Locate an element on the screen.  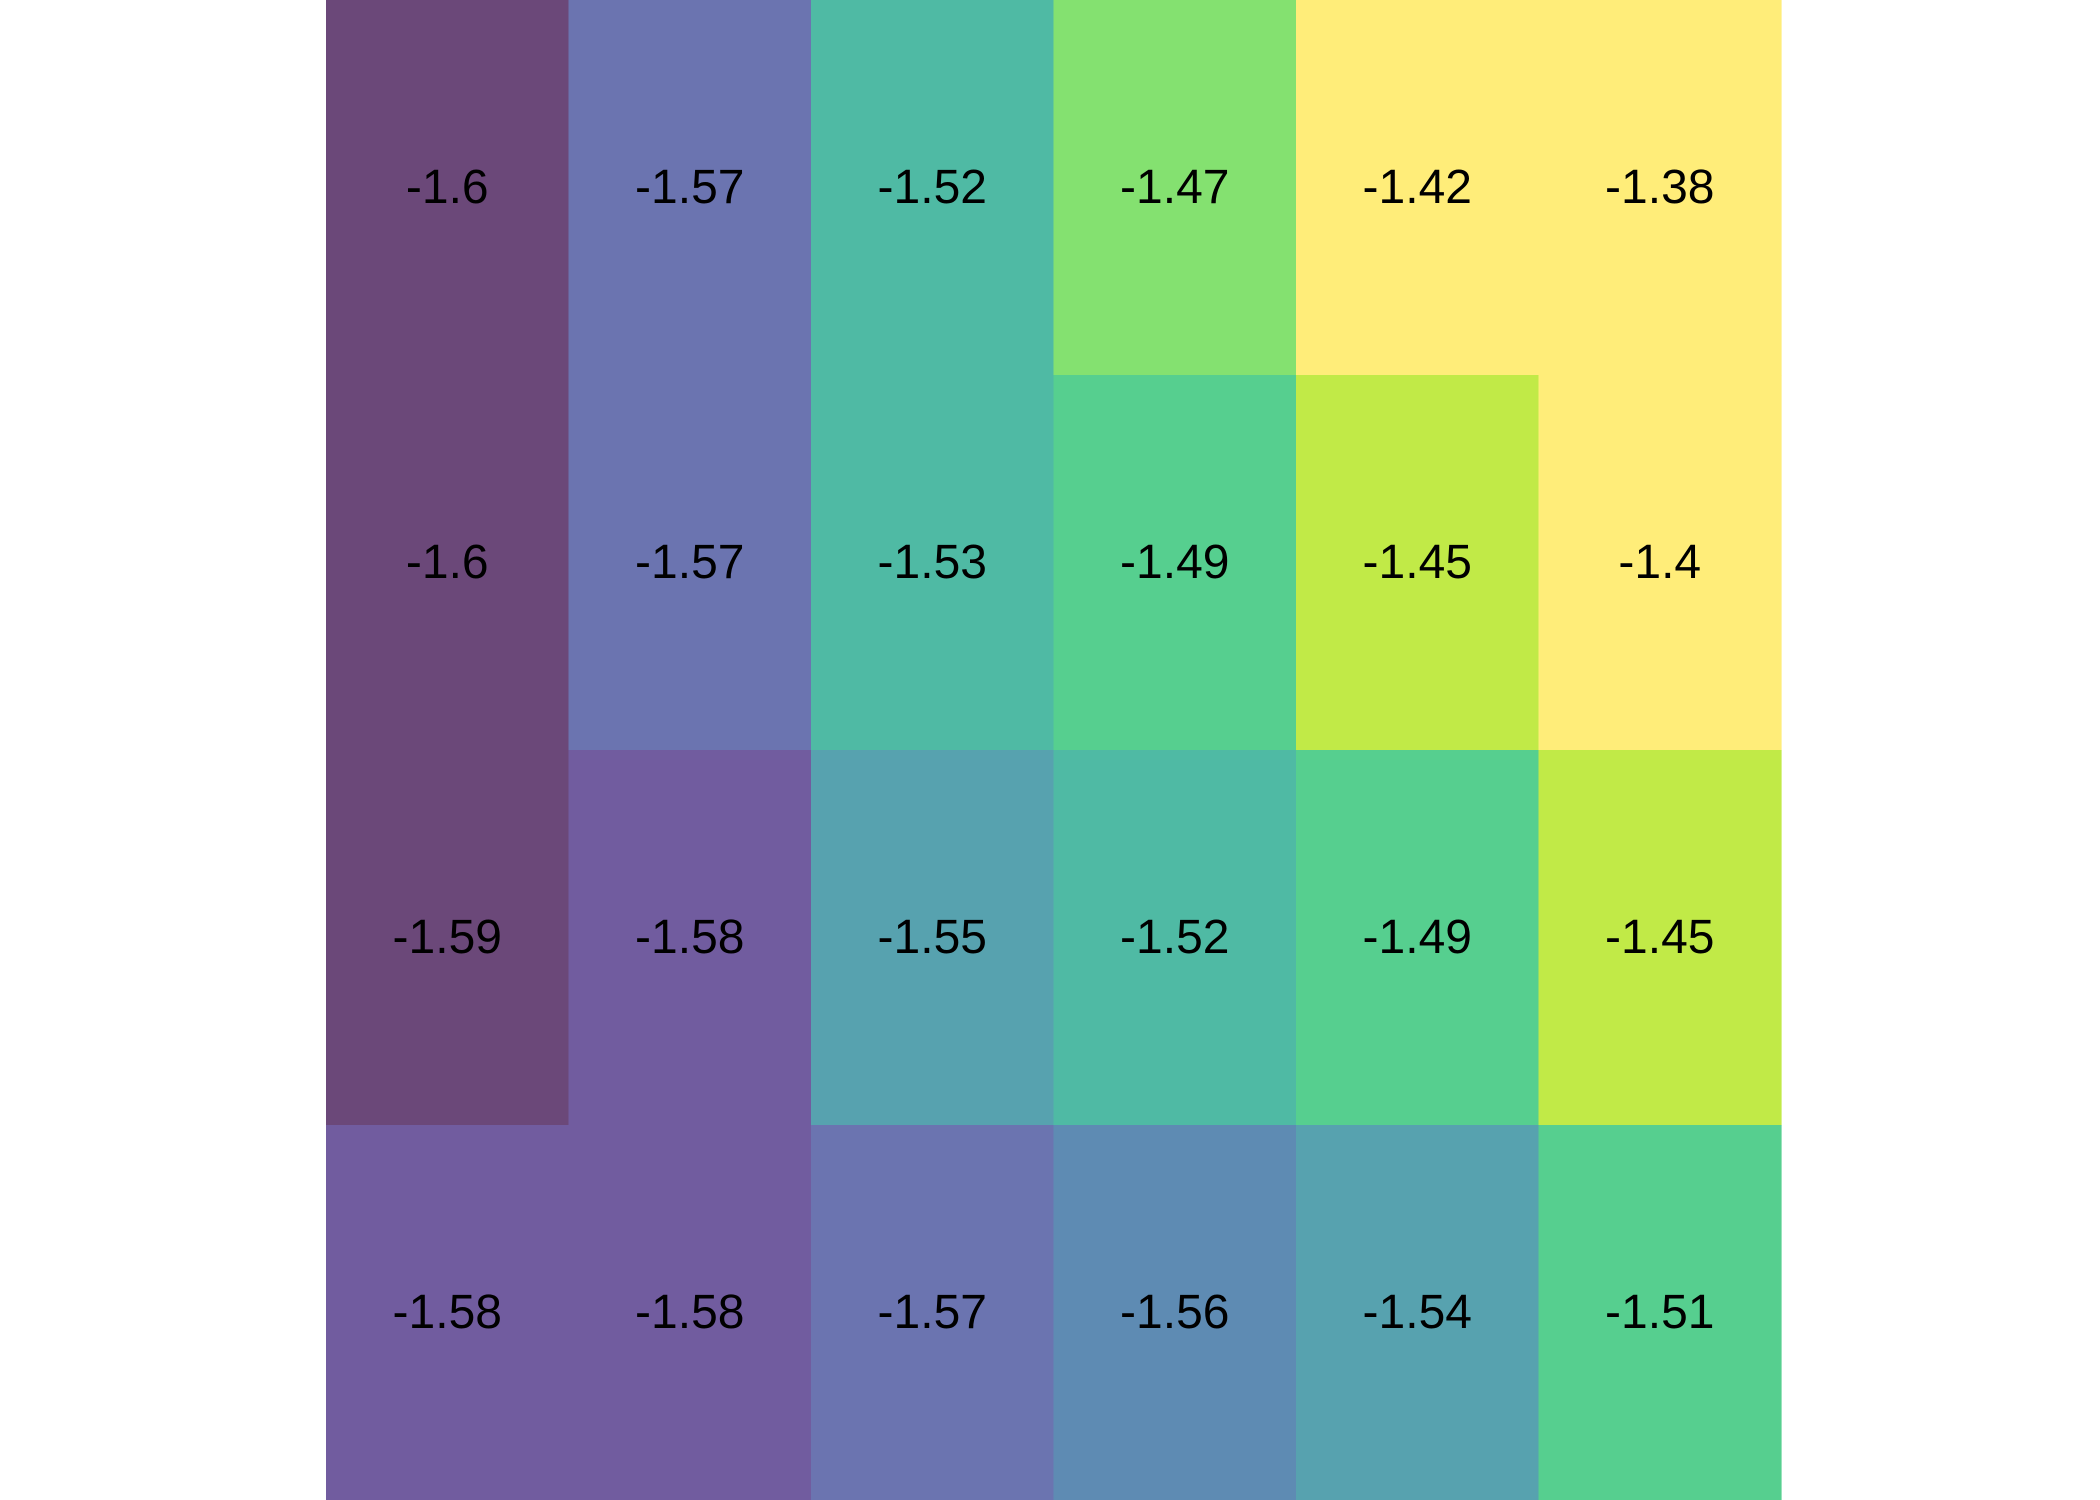
heatmap-cell-r3-c4 is located at coordinates (1418, 1312).